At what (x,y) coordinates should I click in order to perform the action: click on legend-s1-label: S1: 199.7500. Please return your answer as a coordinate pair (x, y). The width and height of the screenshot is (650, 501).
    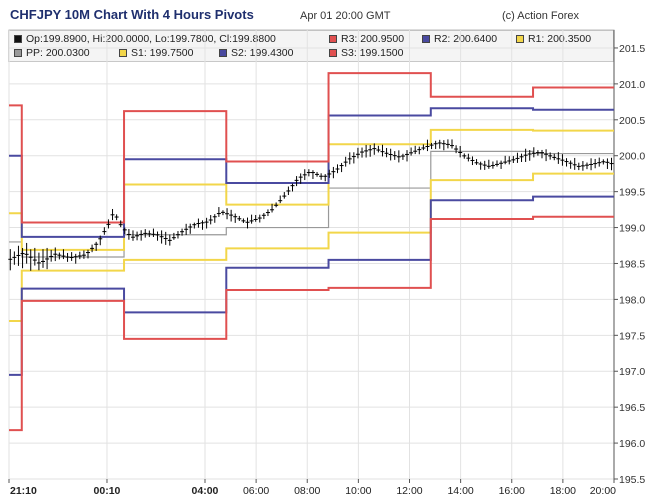
    Looking at the image, I should click on (162, 53).